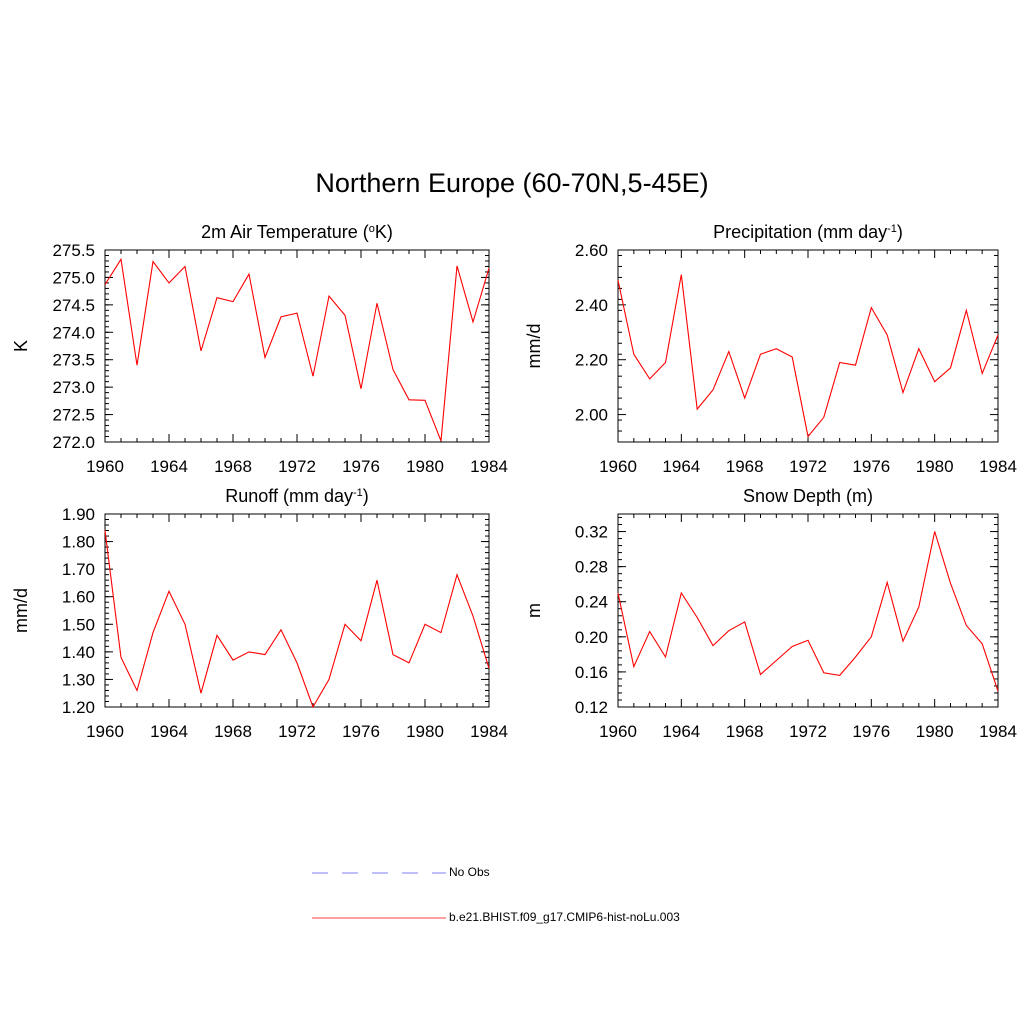 Image resolution: width=1024 pixels, height=1024 pixels. Describe the element at coordinates (78, 569) in the screenshot. I see `y-tick-label: 1.70` at that location.